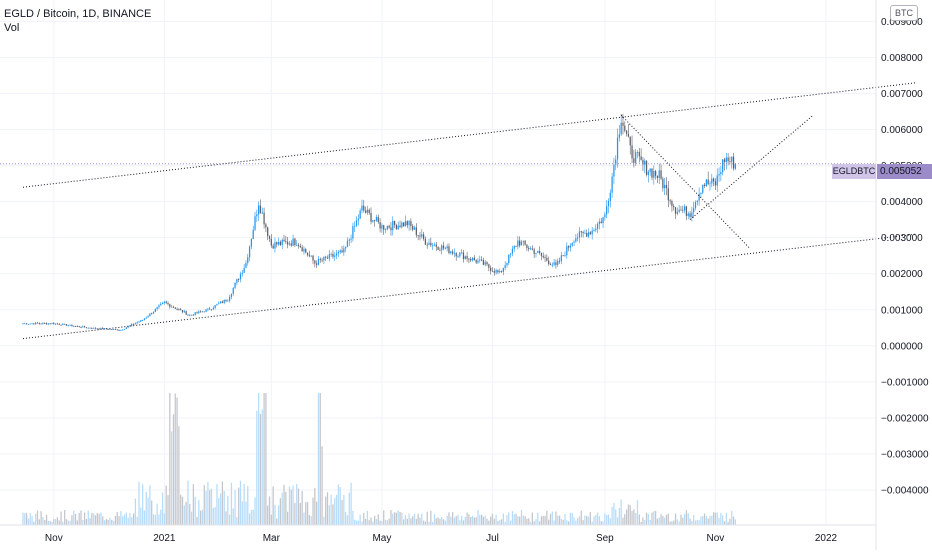 The image size is (932, 555). What do you see at coordinates (441, 538) in the screenshot?
I see `time-axis: Nov 2021 Mar May Jul Sep Nov 2022` at bounding box center [441, 538].